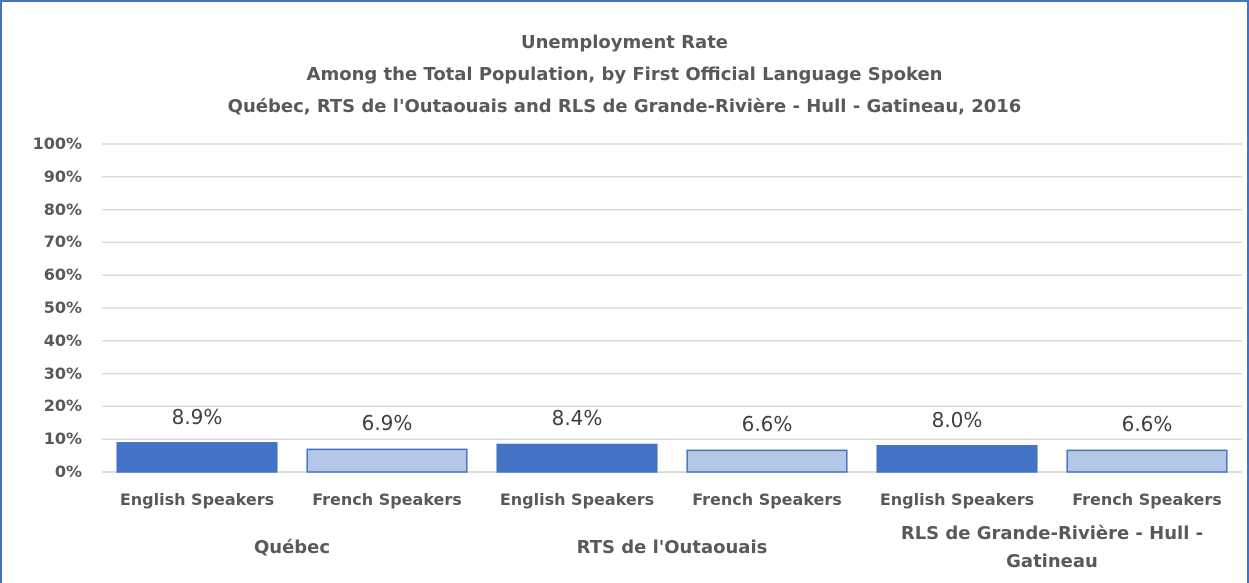 This screenshot has width=1249, height=583. What do you see at coordinates (62, 209) in the screenshot?
I see `y-tick-label: 80%` at bounding box center [62, 209].